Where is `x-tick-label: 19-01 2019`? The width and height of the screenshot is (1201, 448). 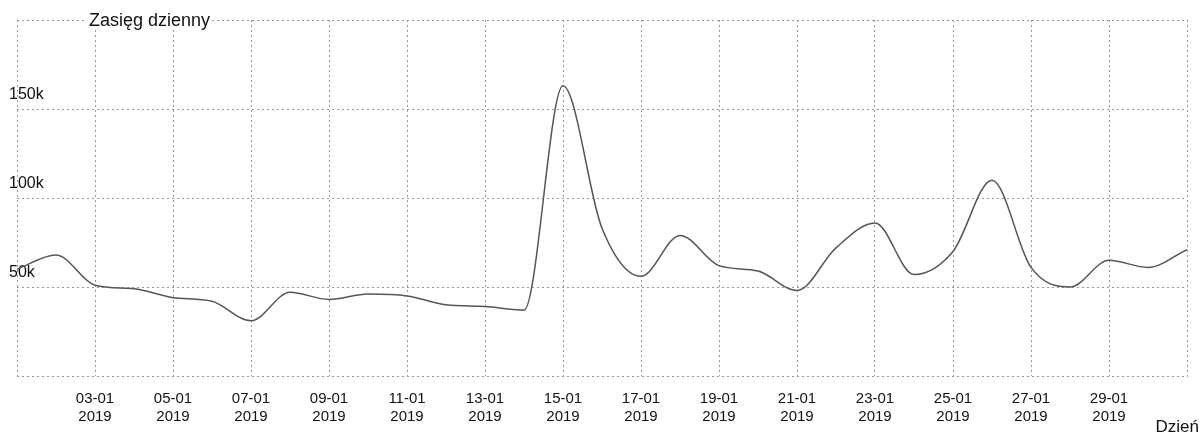
x-tick-label: 19-01 2019 is located at coordinates (719, 407).